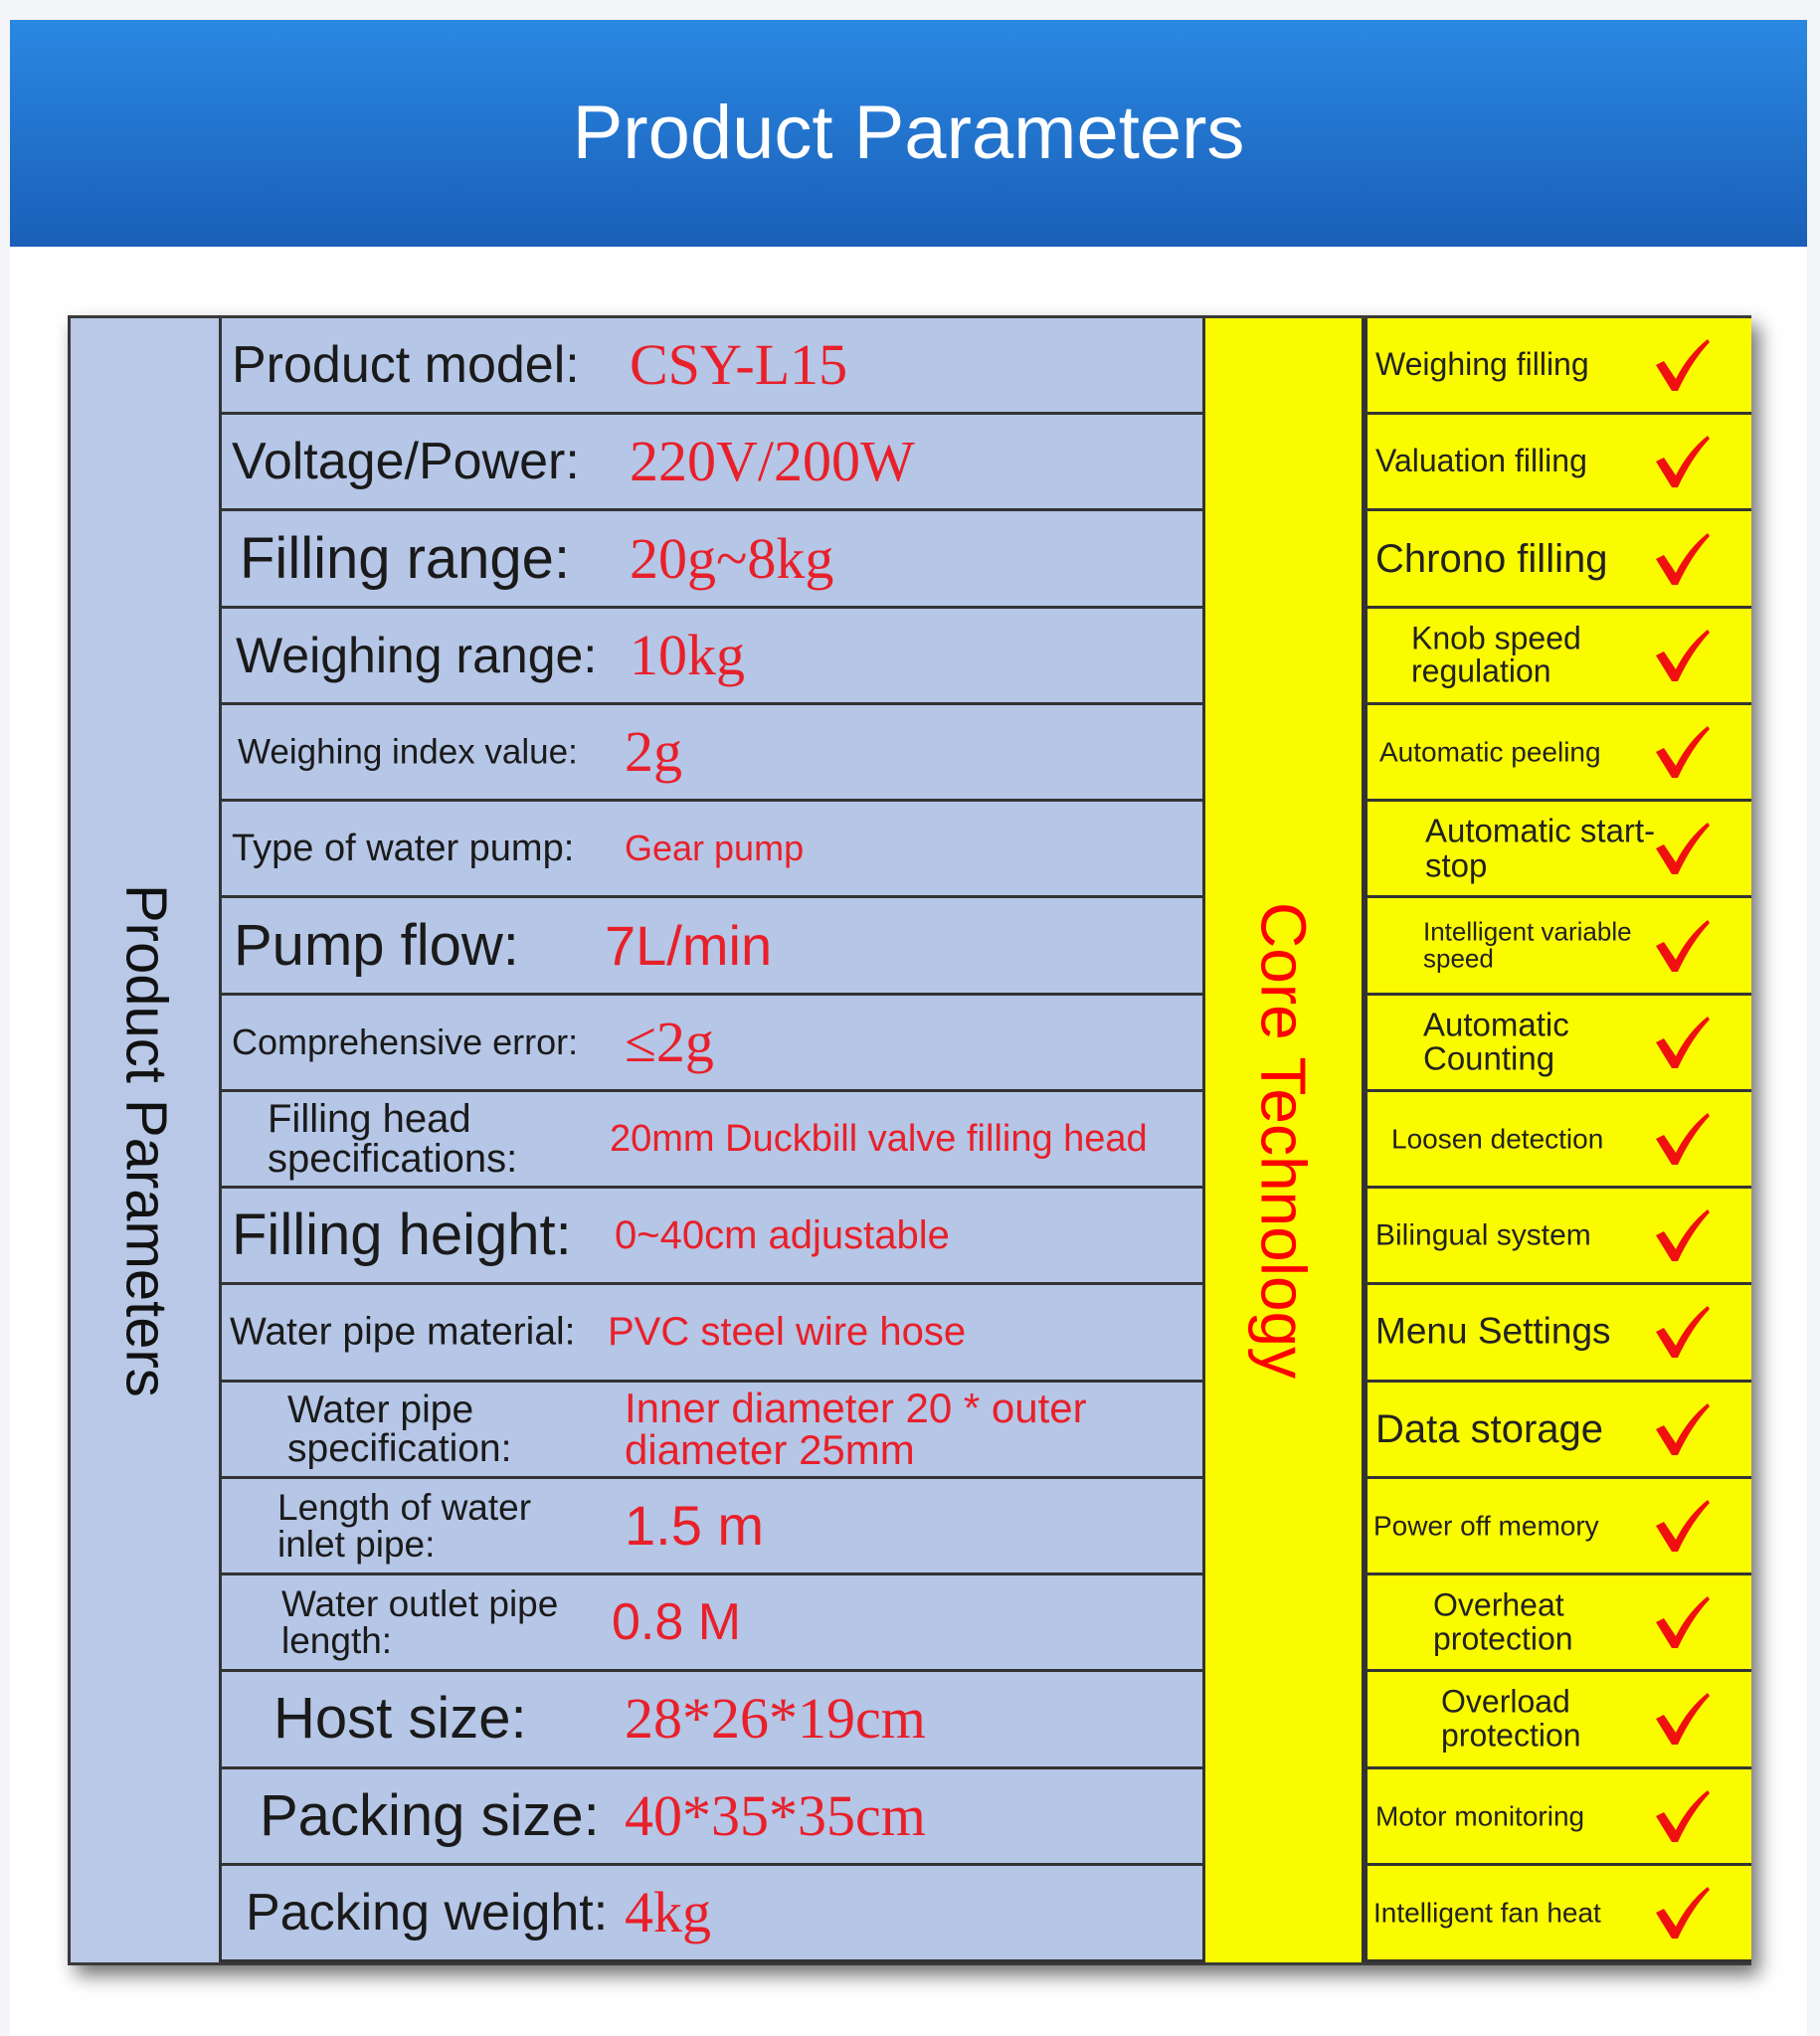  Describe the element at coordinates (430, 1815) in the screenshot. I see `parameter-label: Packing size:` at that location.